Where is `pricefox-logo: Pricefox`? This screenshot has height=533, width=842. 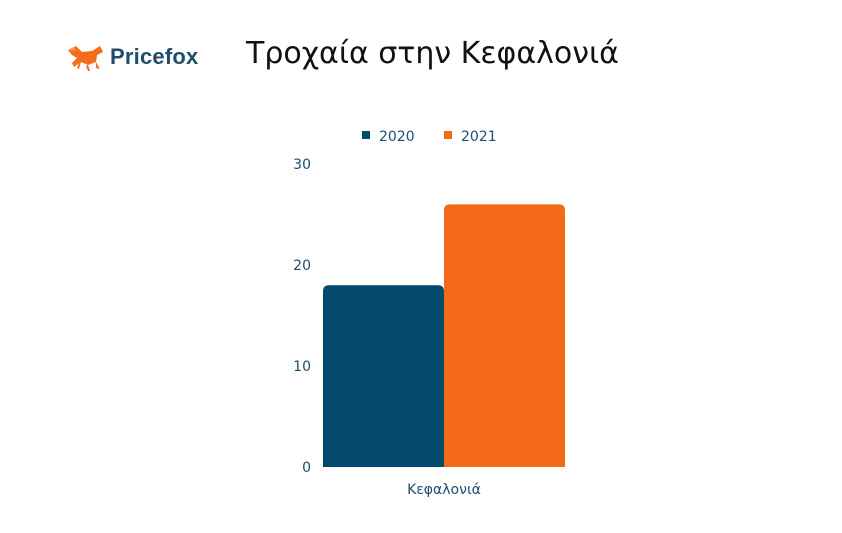 pricefox-logo: Pricefox is located at coordinates (132, 57).